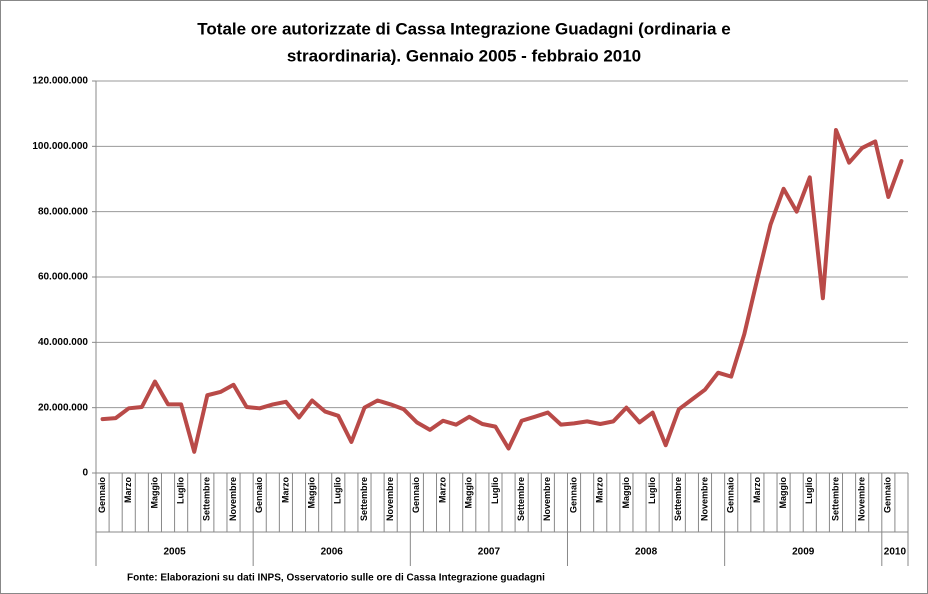 This screenshot has width=928, height=594. I want to click on year-label: 2005, so click(174, 552).